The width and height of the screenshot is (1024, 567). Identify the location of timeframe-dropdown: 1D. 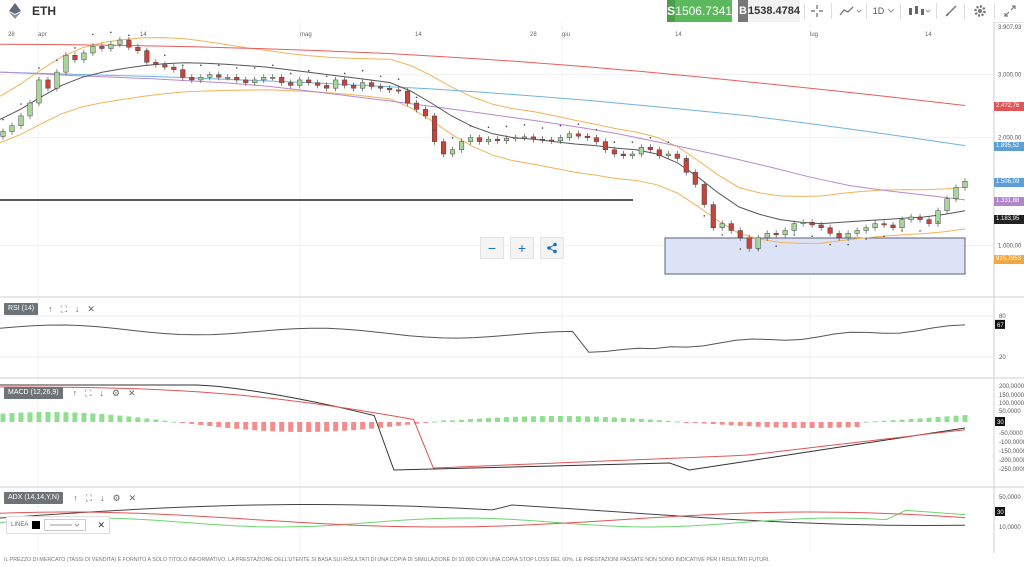
(884, 11).